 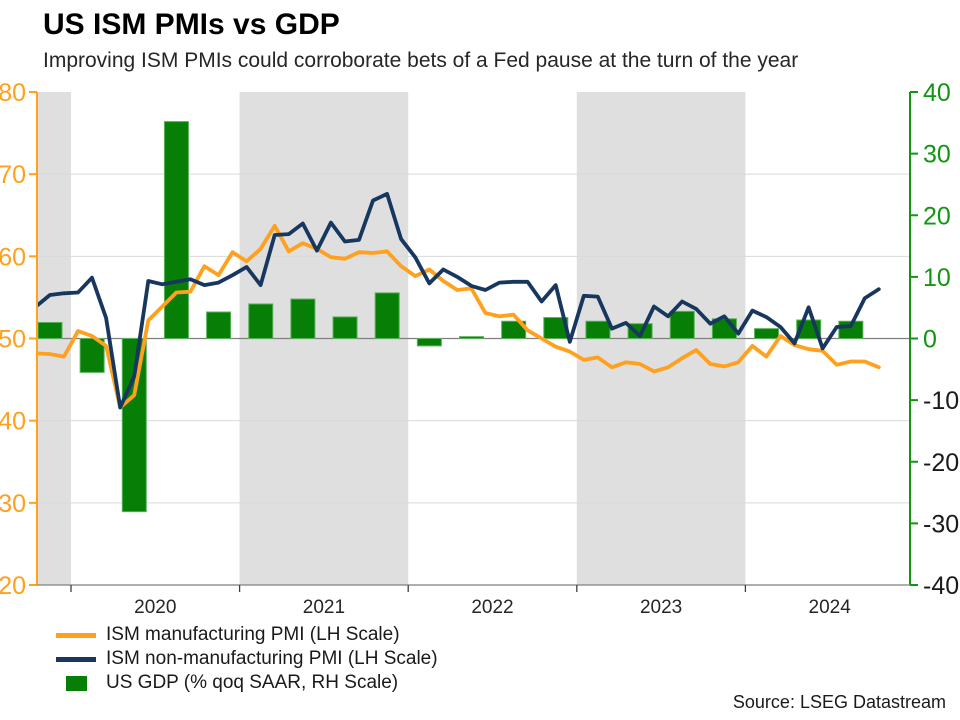 I want to click on svg-text: -30, so click(x=941, y=524).